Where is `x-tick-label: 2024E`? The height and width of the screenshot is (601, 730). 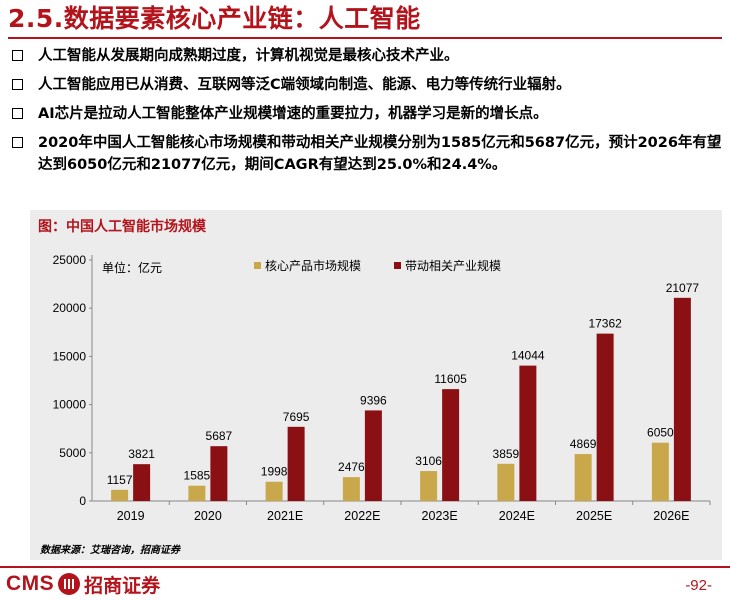
x-tick-label: 2024E is located at coordinates (517, 516).